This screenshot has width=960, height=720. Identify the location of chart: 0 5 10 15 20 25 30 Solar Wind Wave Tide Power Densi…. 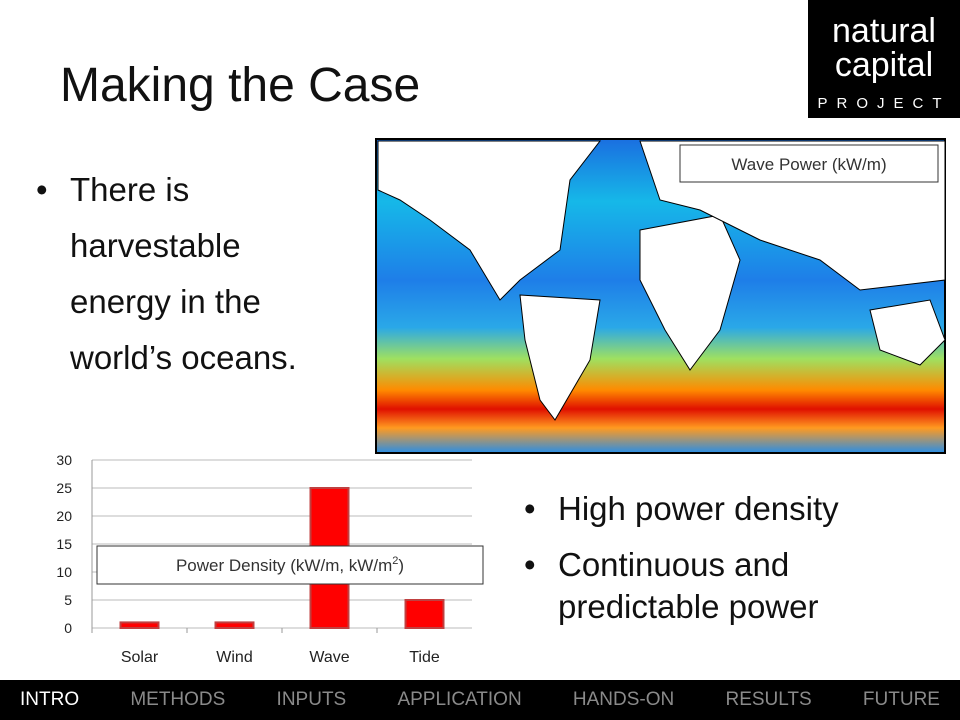
(270, 559).